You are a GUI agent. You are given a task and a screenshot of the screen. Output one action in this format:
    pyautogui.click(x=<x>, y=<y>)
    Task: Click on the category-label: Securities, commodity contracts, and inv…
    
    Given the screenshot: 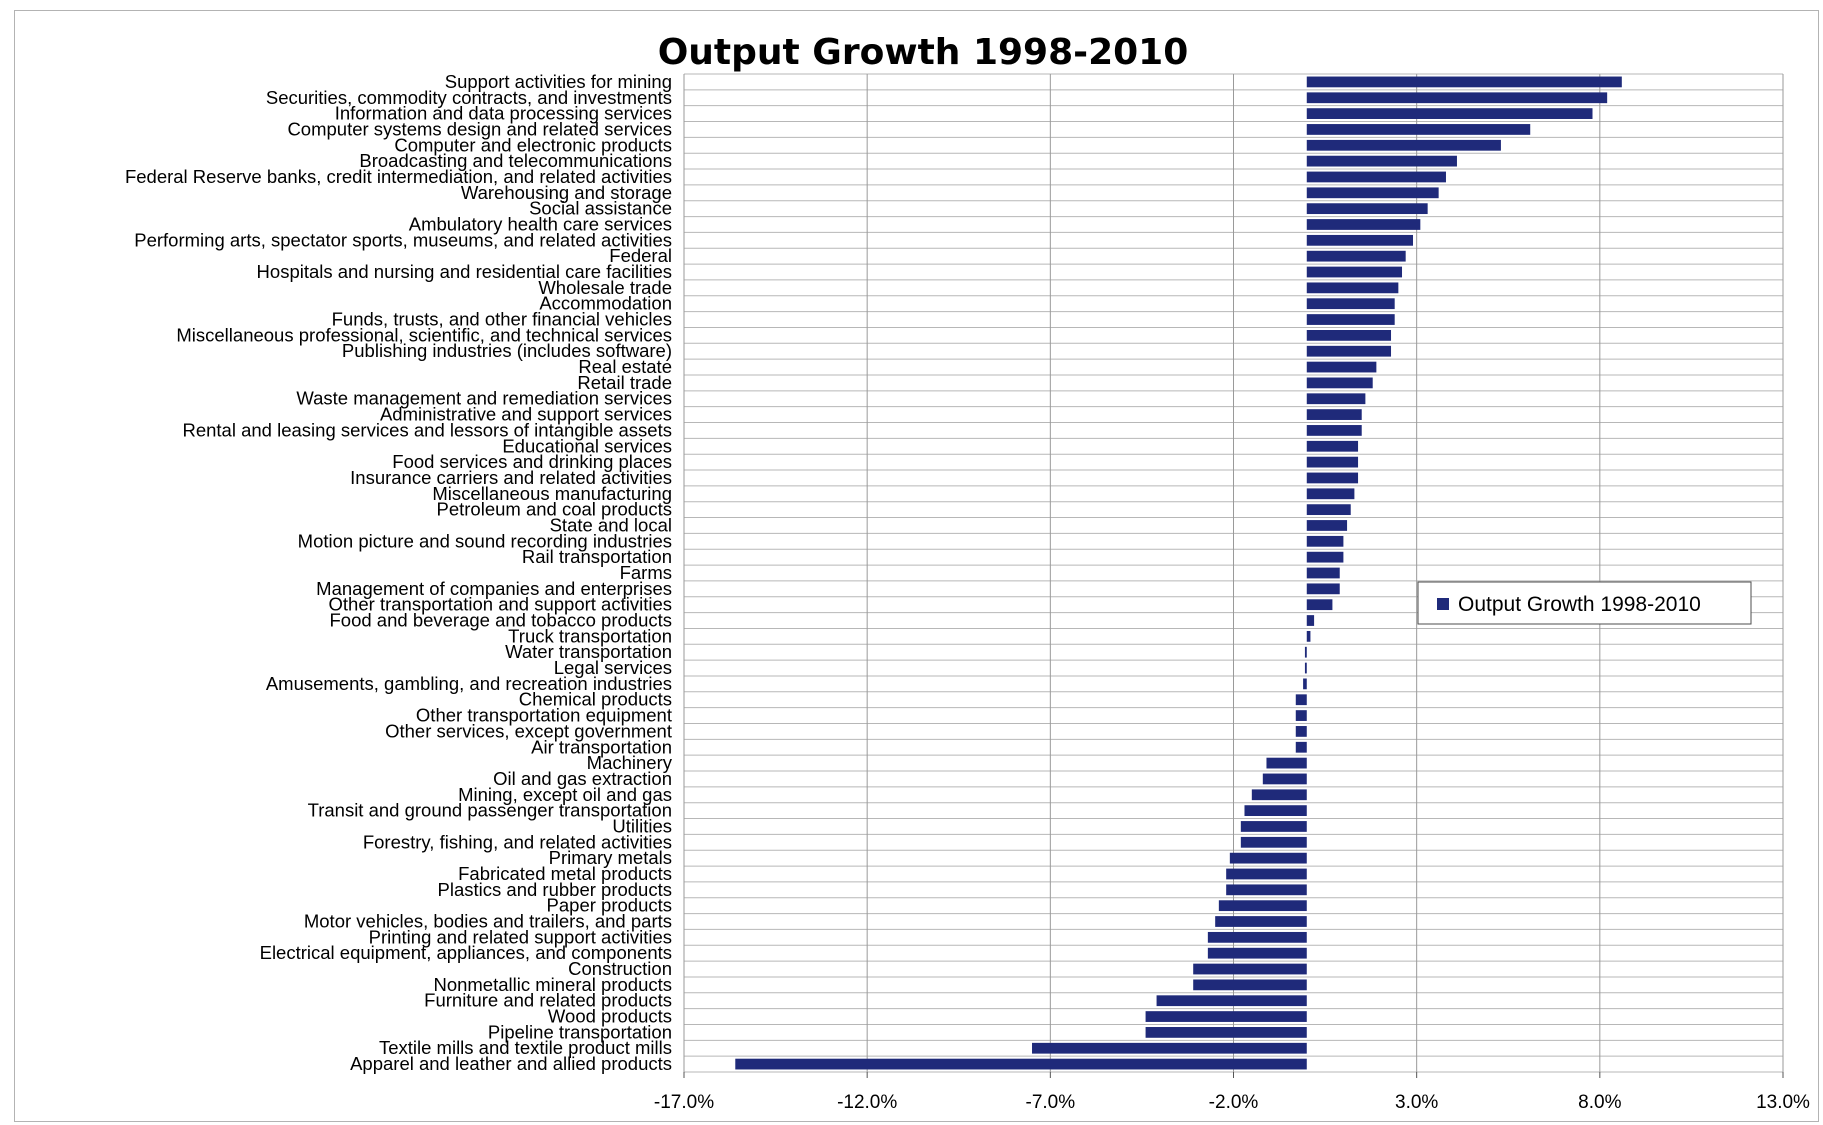 What is the action you would take?
    pyautogui.click(x=469, y=97)
    